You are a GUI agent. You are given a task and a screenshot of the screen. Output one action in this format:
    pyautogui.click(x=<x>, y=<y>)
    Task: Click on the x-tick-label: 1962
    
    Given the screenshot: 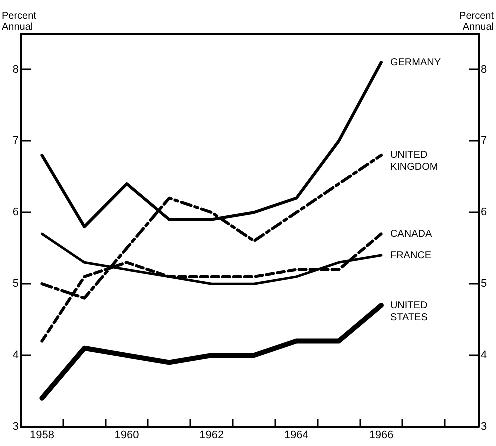 What is the action you would take?
    pyautogui.click(x=212, y=436)
    